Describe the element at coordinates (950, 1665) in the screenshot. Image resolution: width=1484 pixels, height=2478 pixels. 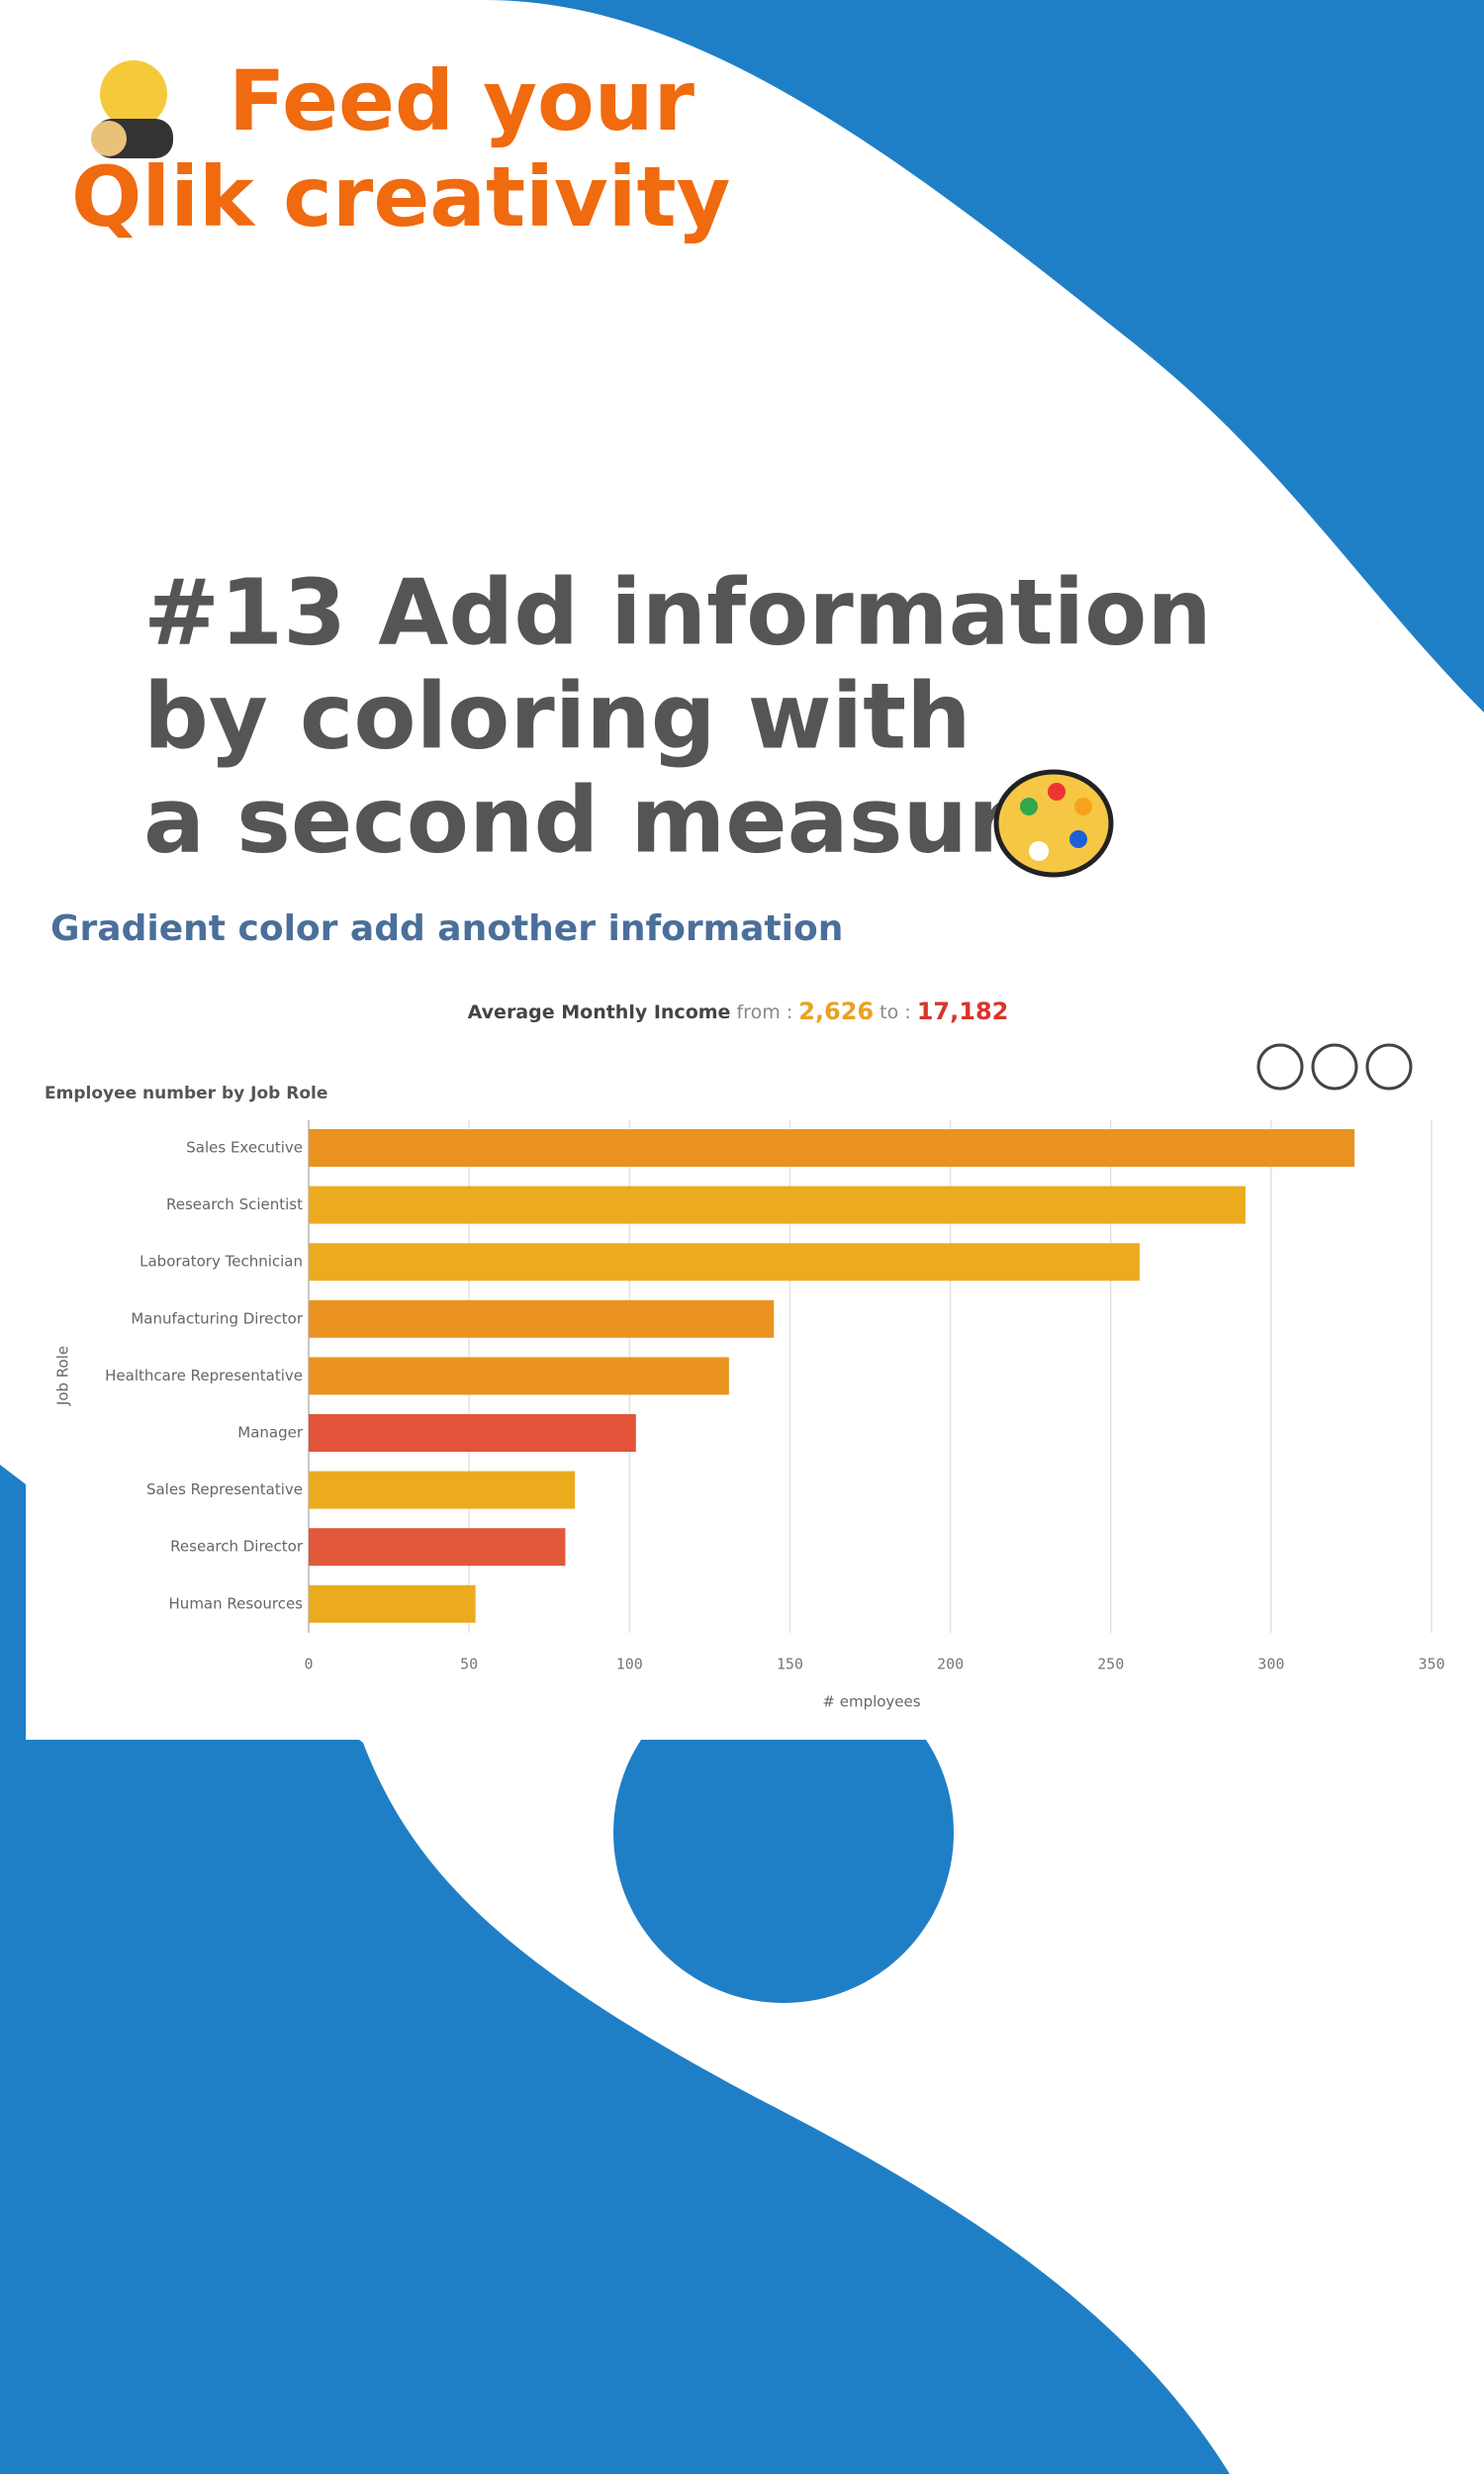
I see `x-tick-label: 200` at that location.